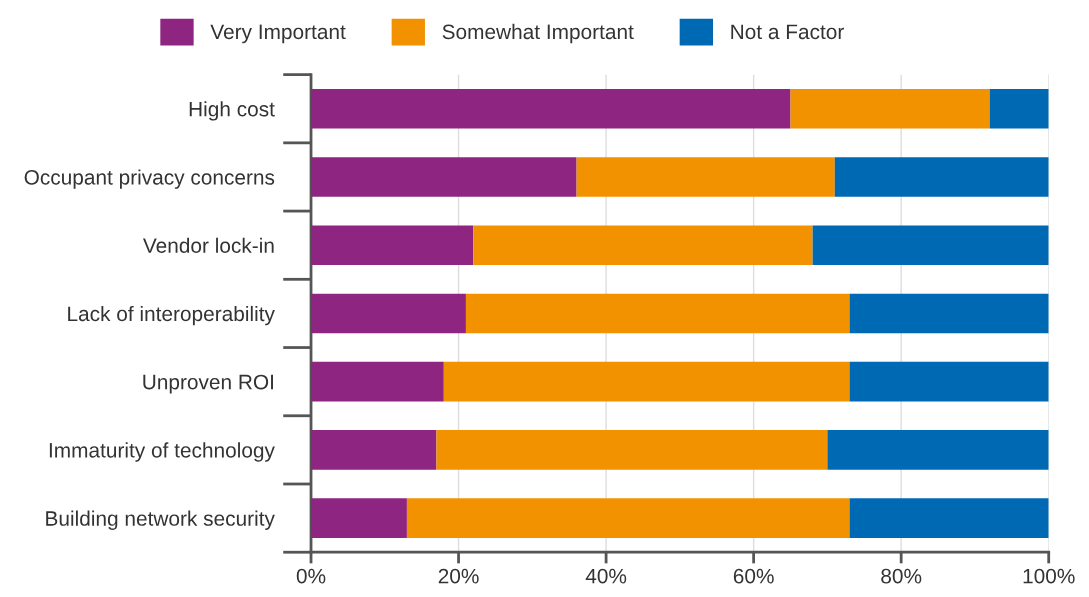  Describe the element at coordinates (458, 576) in the screenshot. I see `x-tick-label: 20%` at that location.